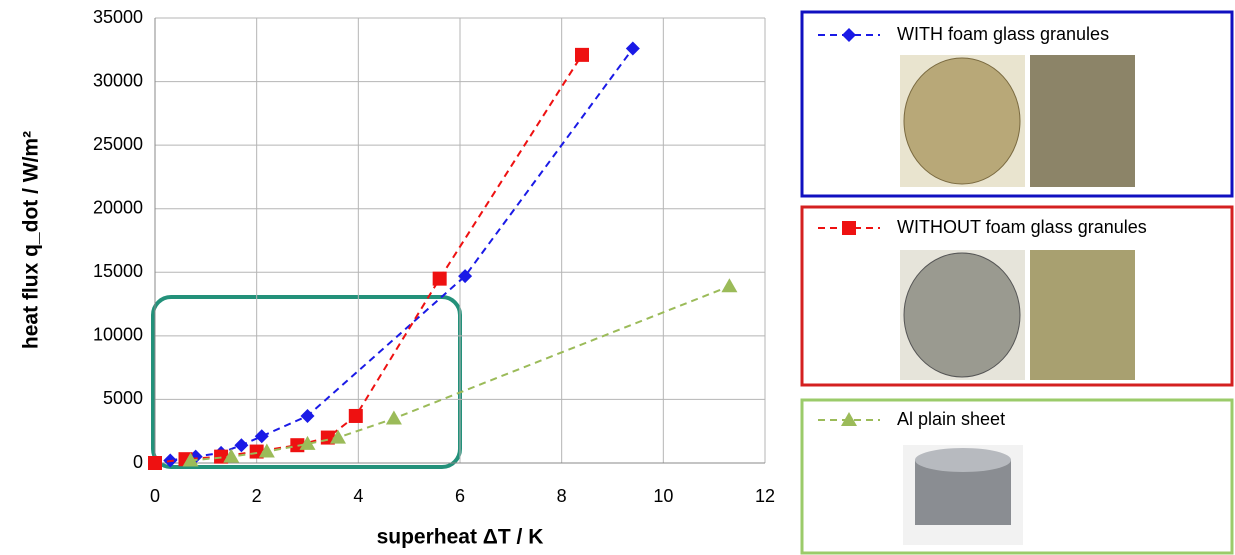 This screenshot has width=1235, height=555. I want to click on y-axis-title: heat flux q_dot / W/m², so click(31, 240).